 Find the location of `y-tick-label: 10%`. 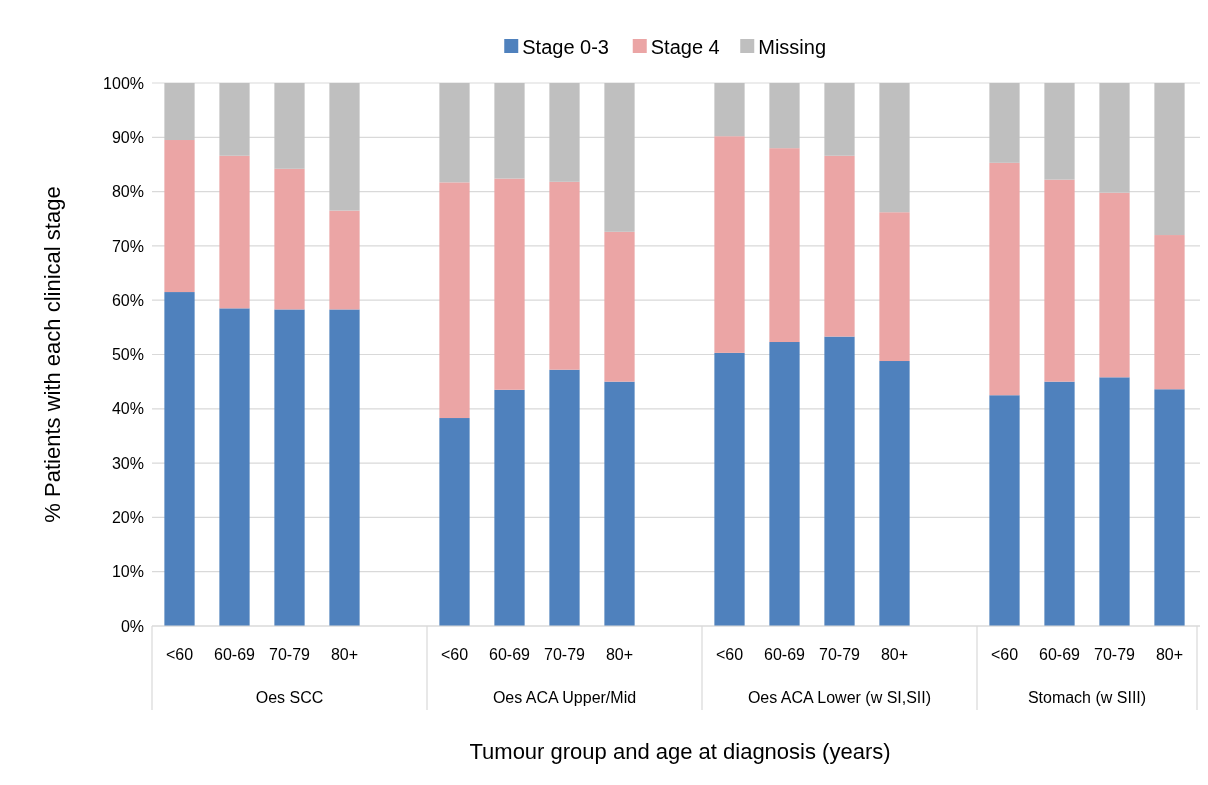

y-tick-label: 10% is located at coordinates (127, 572).